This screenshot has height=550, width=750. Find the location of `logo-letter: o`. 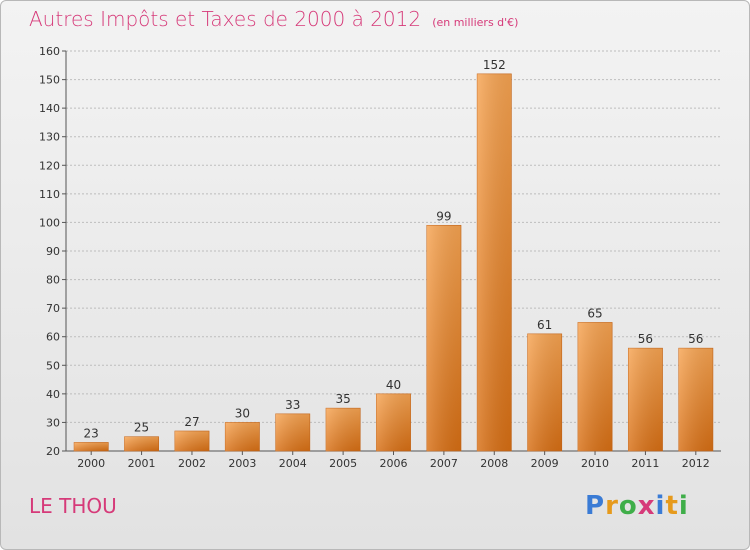

logo-letter: o is located at coordinates (628, 506).